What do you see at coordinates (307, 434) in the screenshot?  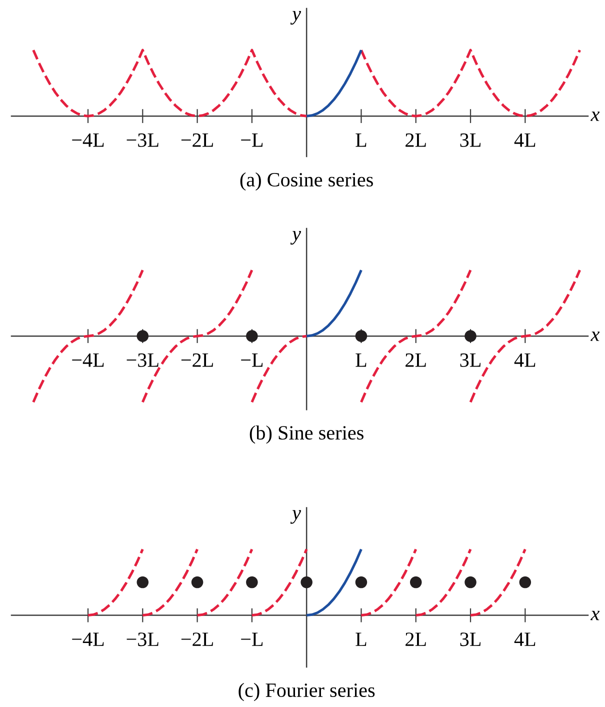 I see `text: (b) Sine series` at bounding box center [307, 434].